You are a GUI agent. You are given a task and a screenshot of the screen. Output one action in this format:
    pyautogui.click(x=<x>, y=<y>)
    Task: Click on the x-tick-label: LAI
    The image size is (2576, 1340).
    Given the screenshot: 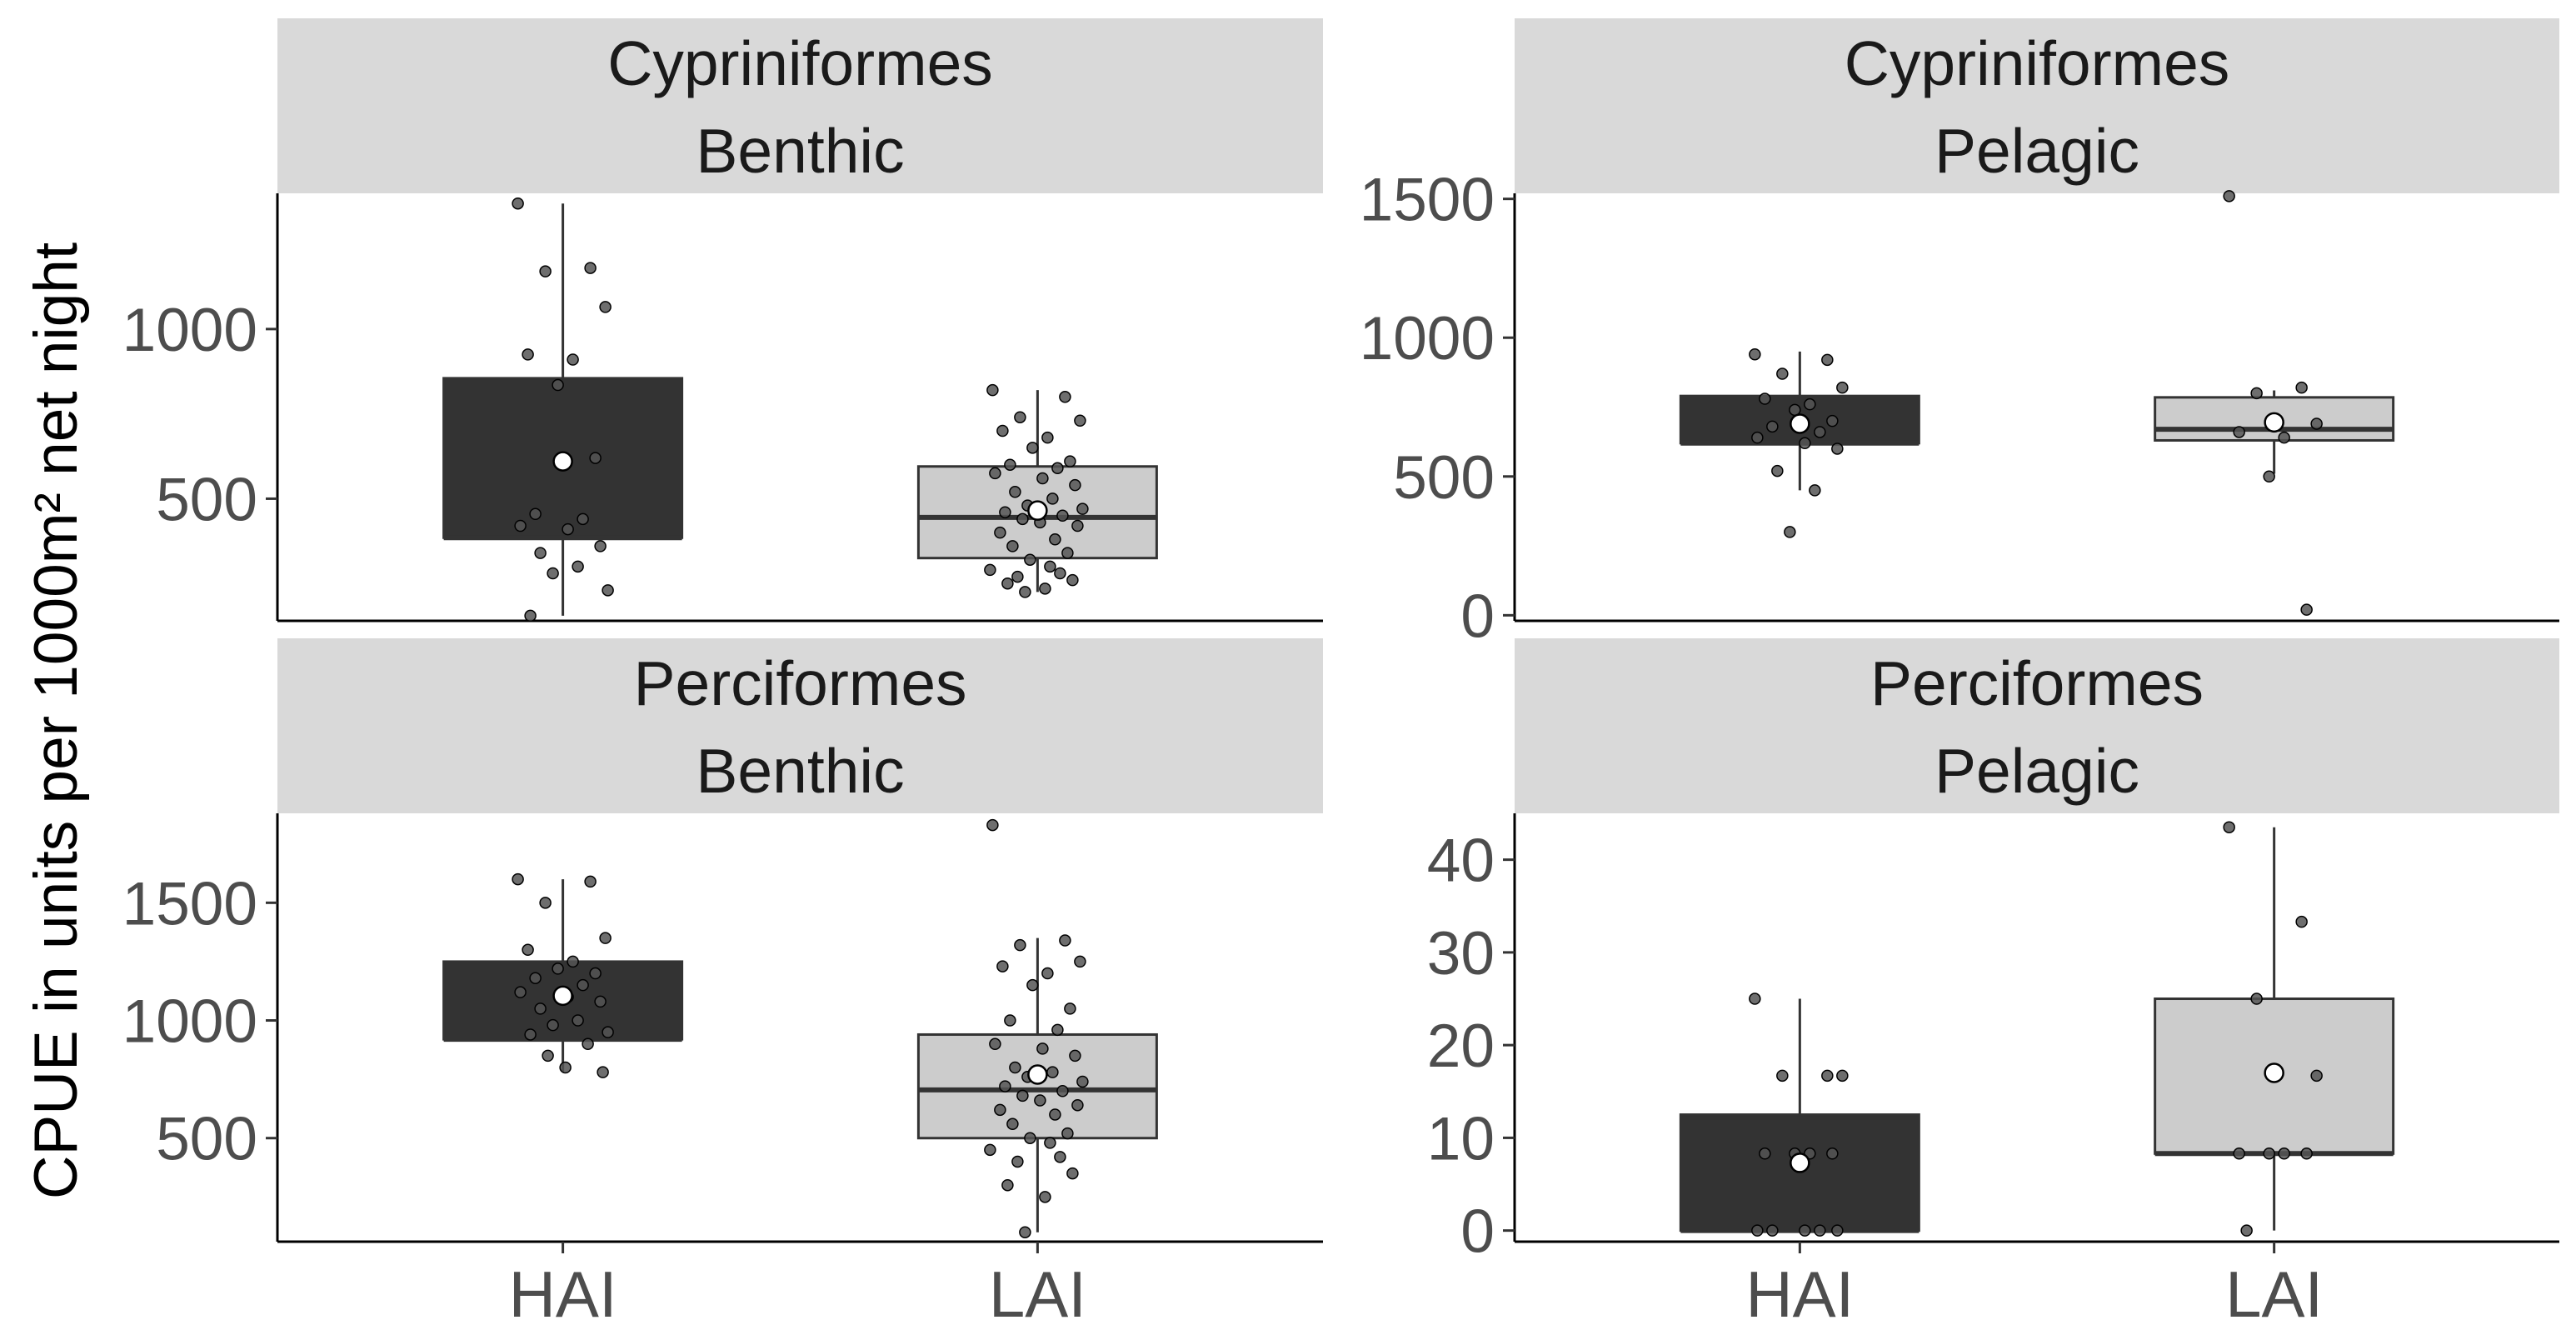 What is the action you would take?
    pyautogui.click(x=2274, y=1294)
    